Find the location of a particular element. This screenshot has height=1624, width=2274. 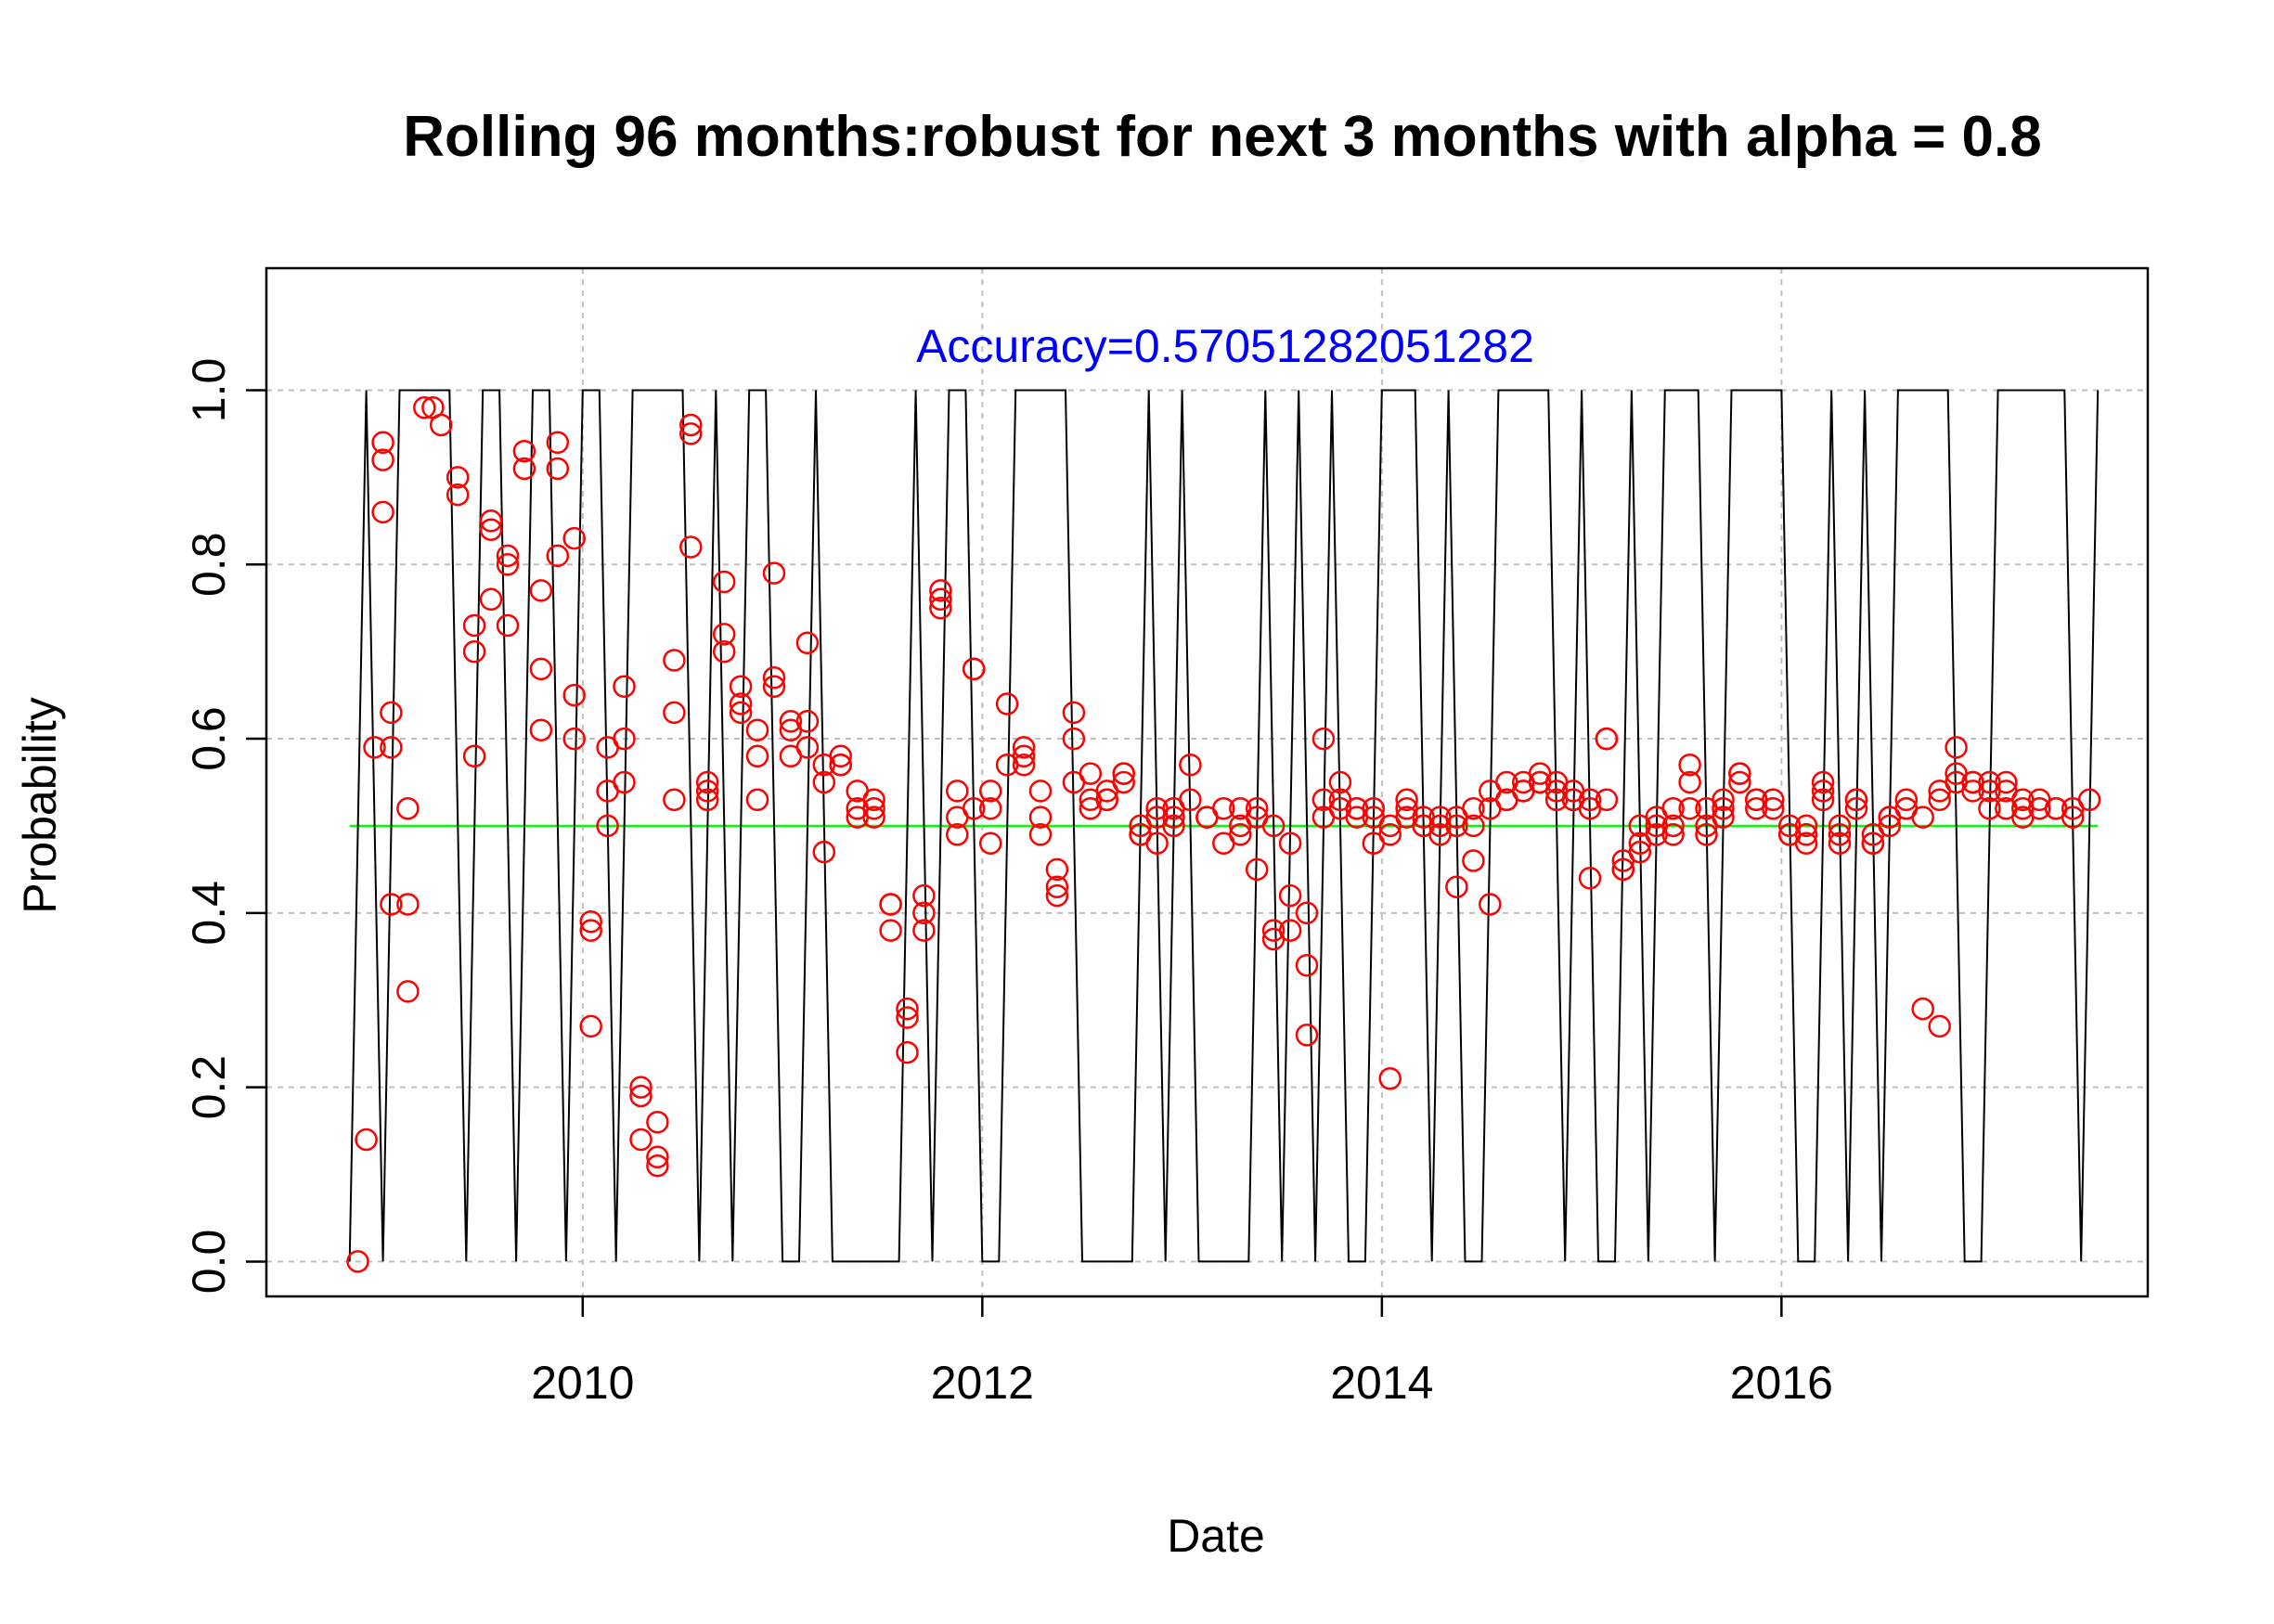

x-axis-label: Date is located at coordinates (1216, 1536).